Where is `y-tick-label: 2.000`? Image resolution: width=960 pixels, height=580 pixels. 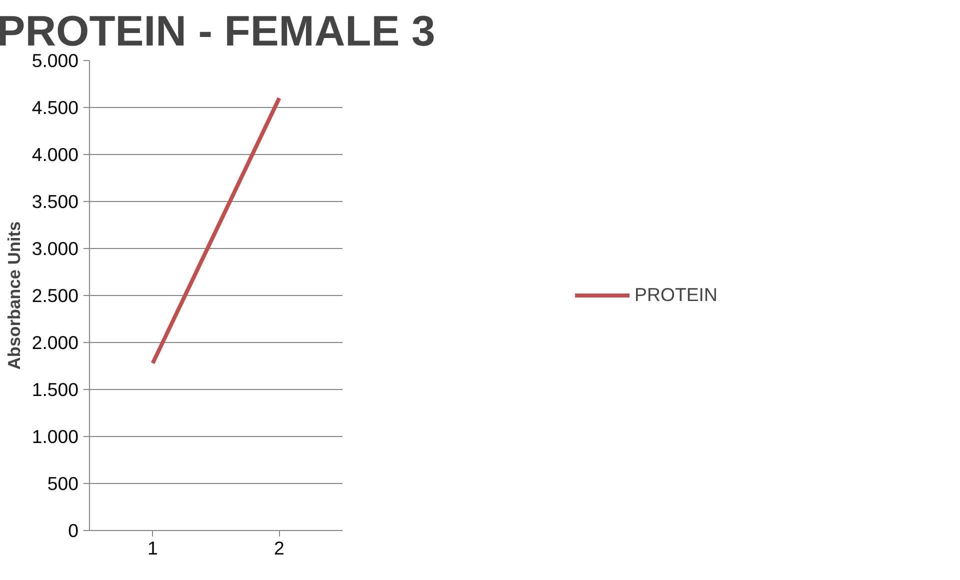
y-tick-label: 2.000 is located at coordinates (55, 342).